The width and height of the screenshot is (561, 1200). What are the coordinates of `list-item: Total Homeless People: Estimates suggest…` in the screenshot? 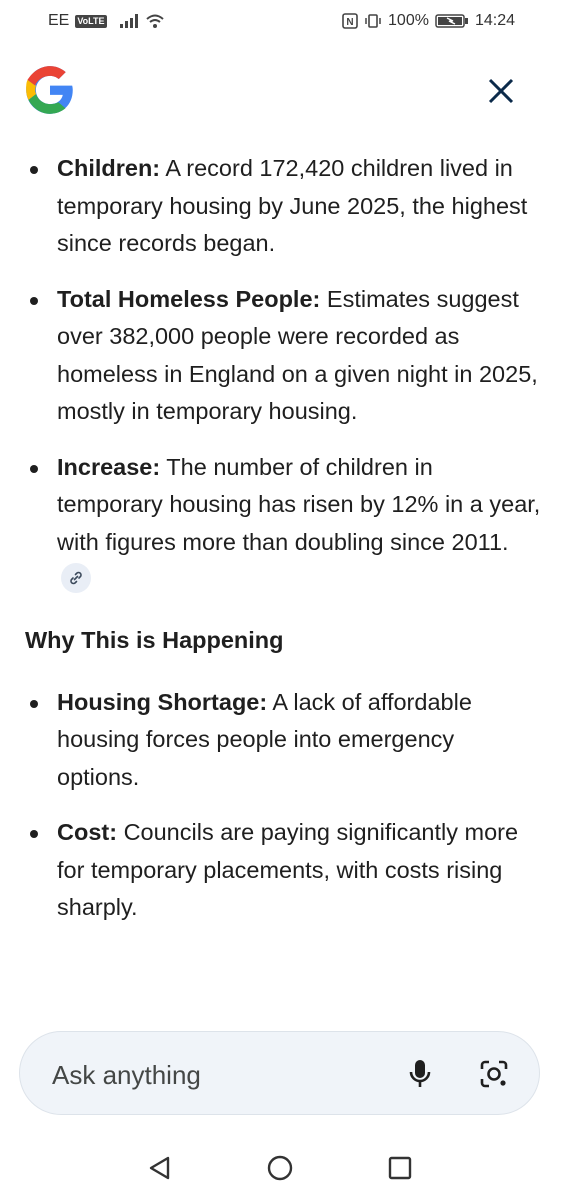 It's located at (280, 356).